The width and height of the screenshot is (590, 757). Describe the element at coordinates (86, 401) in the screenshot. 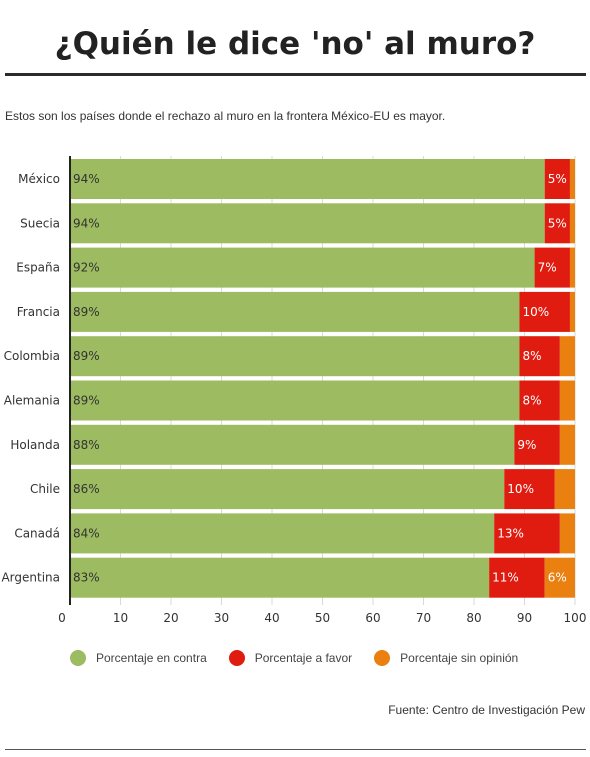

I see `data-label-contra-6: 89%` at that location.